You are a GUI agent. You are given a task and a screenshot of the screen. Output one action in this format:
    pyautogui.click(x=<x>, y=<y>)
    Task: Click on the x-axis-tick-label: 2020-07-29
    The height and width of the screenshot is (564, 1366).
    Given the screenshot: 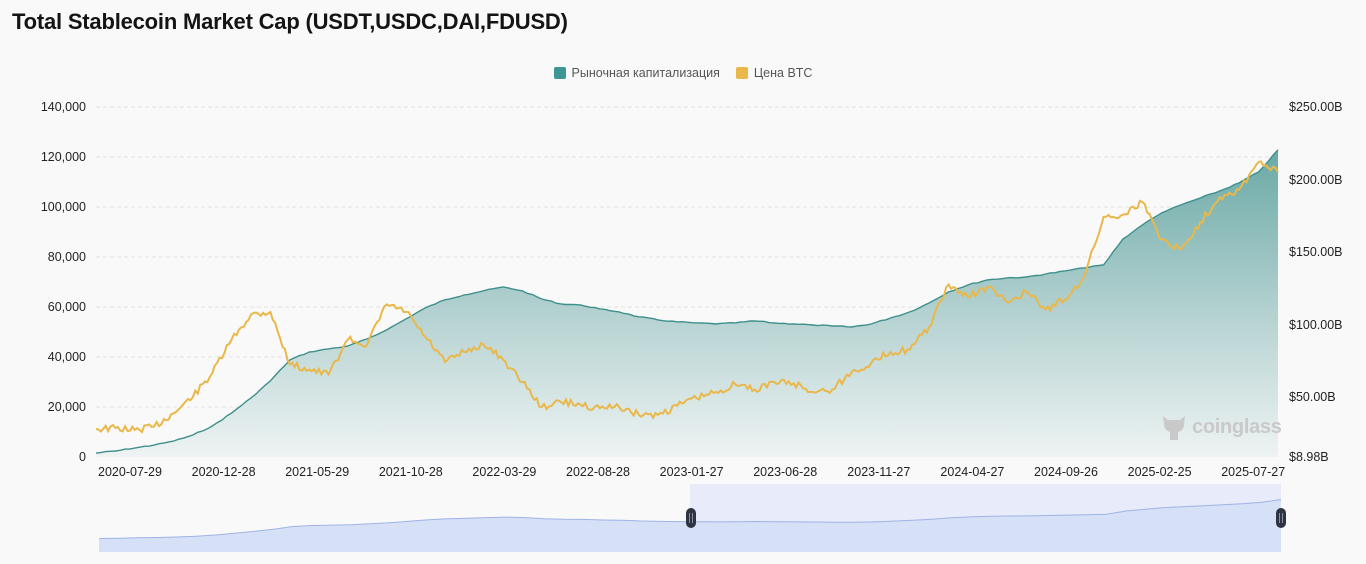 What is the action you would take?
    pyautogui.click(x=130, y=472)
    